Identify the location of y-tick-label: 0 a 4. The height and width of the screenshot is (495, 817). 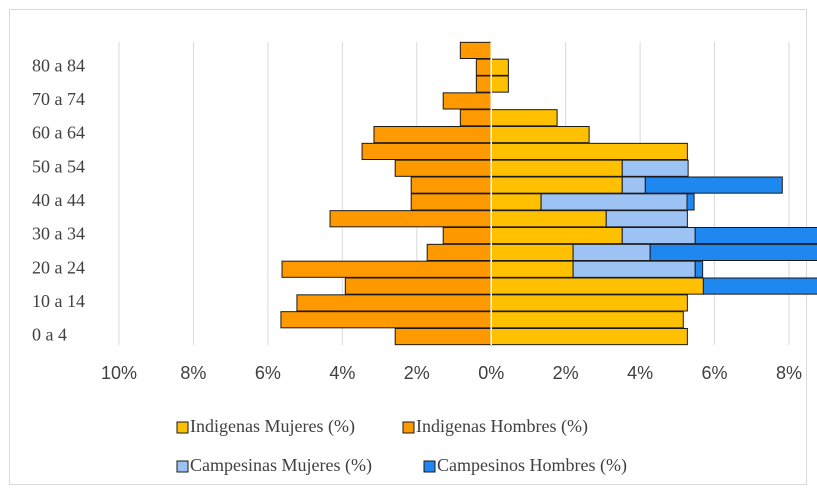
(49, 335).